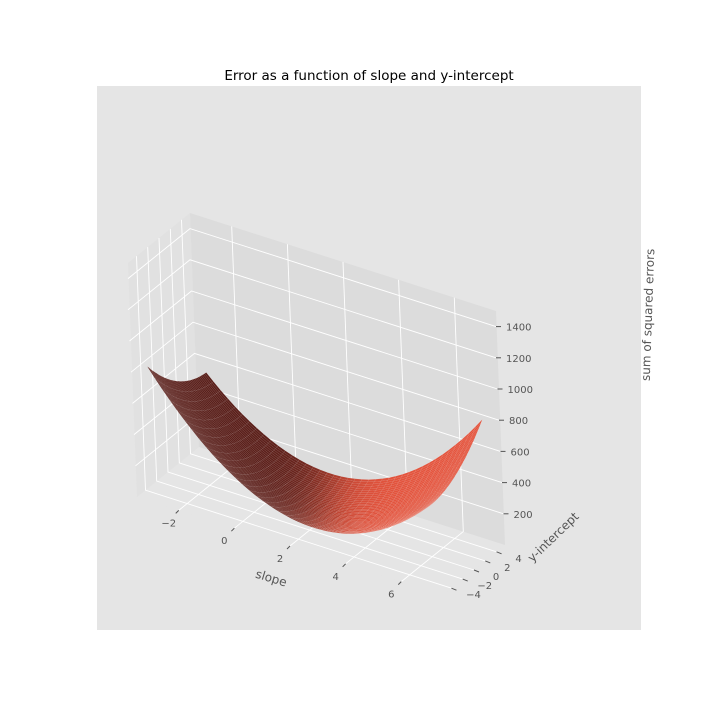  Describe the element at coordinates (280, 559) in the screenshot. I see `x-tick-label: 2` at that location.